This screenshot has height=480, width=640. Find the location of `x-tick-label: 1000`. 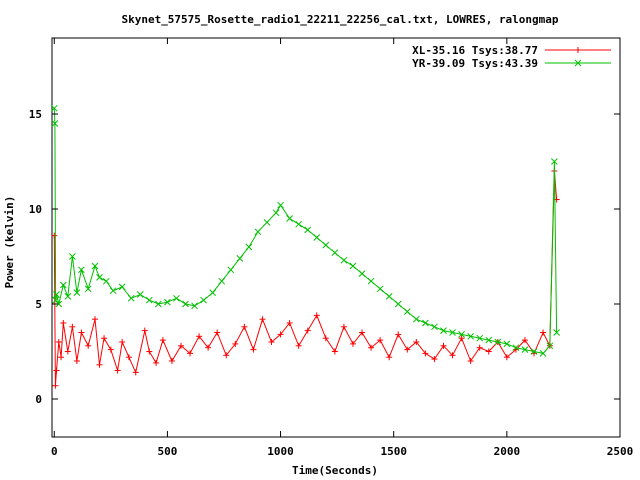

x-tick-label: 1000 is located at coordinates (280, 451).